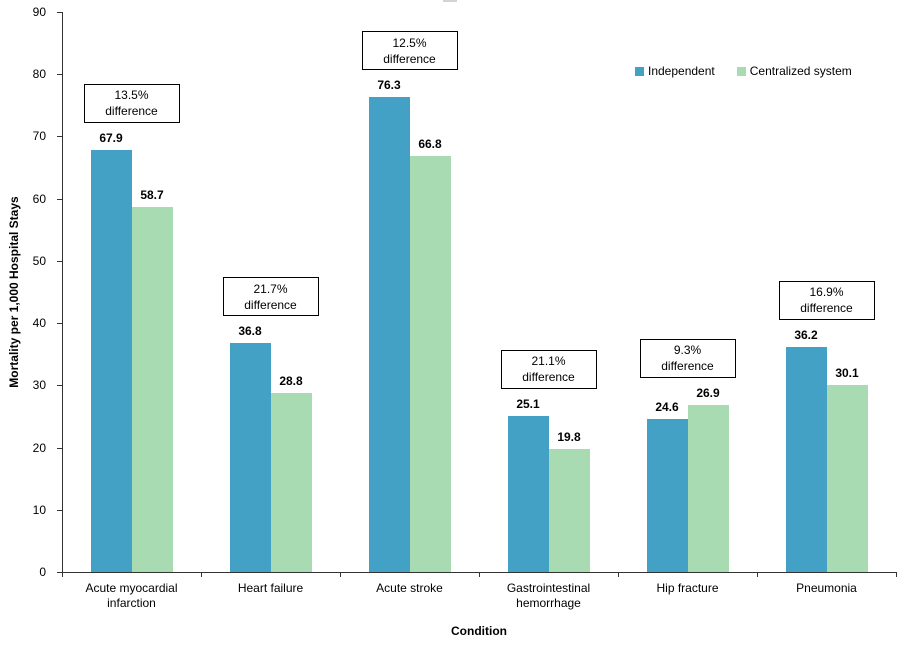 This screenshot has height=649, width=903. What do you see at coordinates (708, 392) in the screenshot?
I see `bar-value-label: 26.9` at bounding box center [708, 392].